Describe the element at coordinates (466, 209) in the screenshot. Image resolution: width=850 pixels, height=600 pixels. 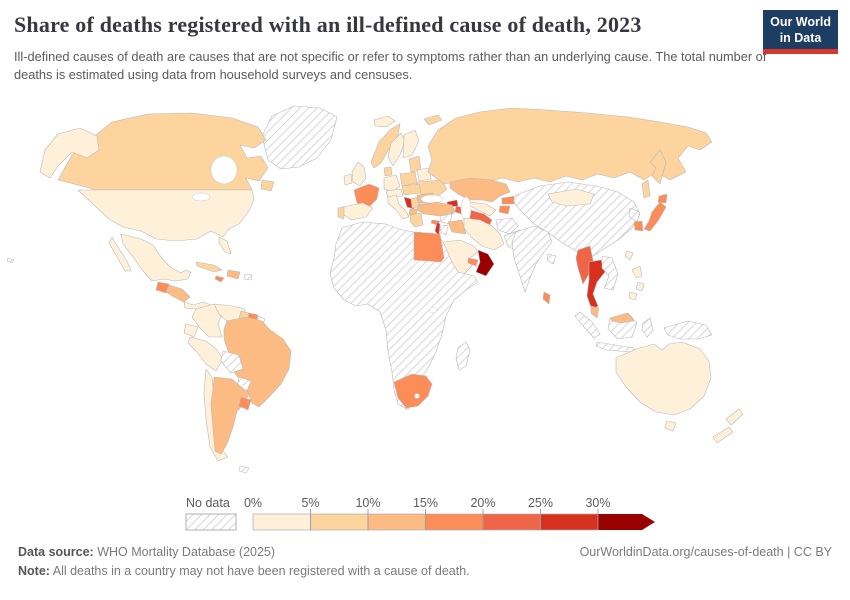
I see `caspian-sea` at that location.